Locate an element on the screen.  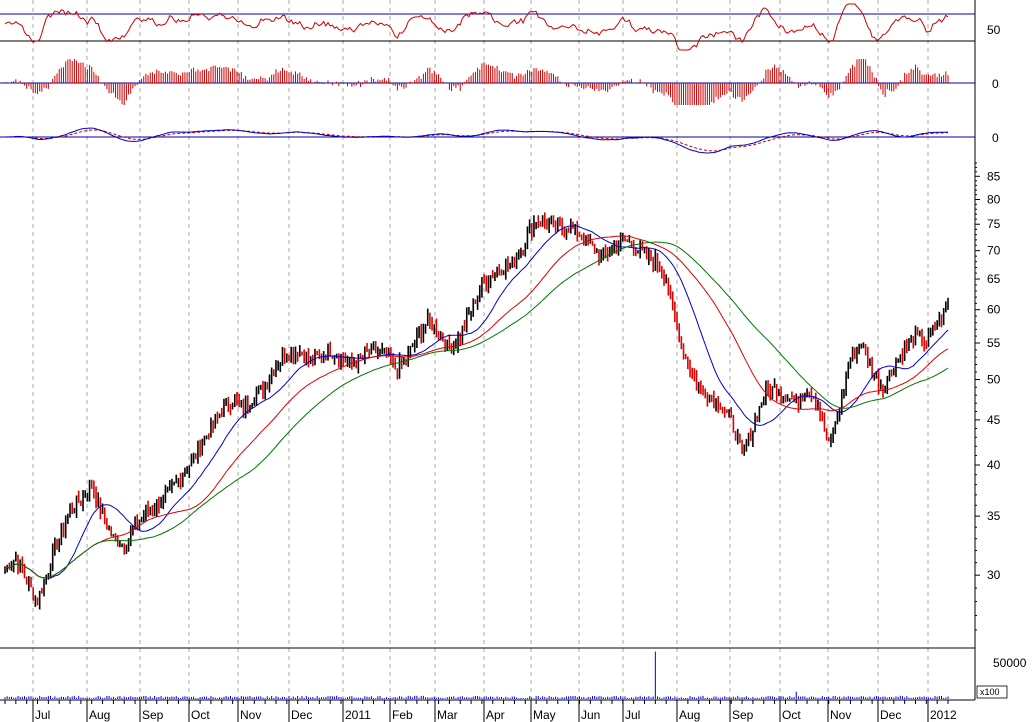
price-tick-label: 65 is located at coordinates (994, 279).